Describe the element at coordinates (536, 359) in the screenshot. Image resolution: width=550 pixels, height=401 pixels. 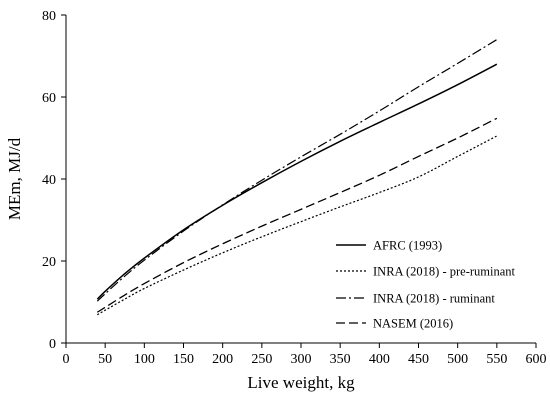
I see `x-tick-label: 600` at that location.